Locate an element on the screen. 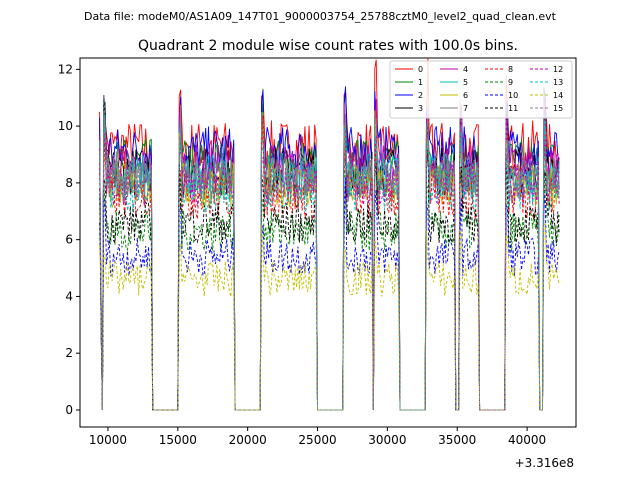  y-tick-label: 8 is located at coordinates (69, 183).